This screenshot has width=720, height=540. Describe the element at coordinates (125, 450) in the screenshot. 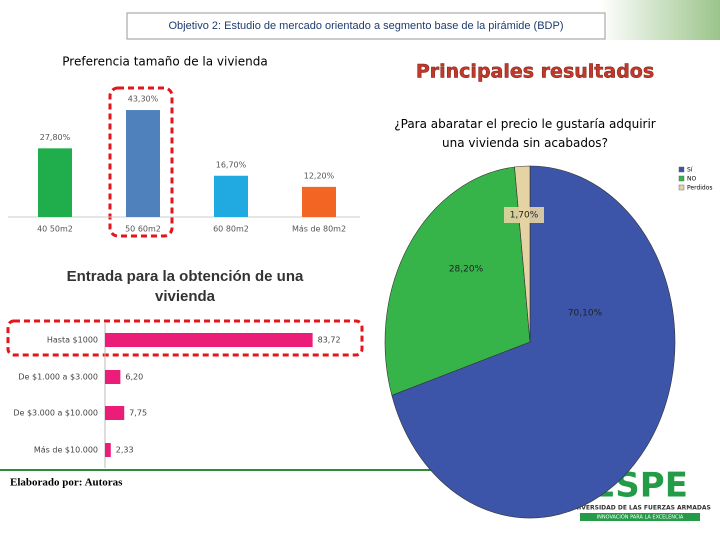

I see `value-label: 2,33` at that location.